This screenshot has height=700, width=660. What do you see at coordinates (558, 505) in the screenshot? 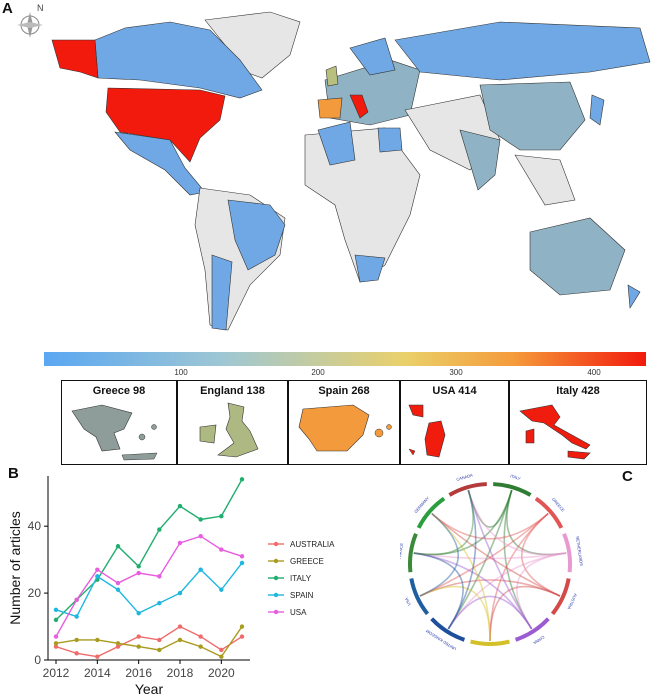
I see `chord-label: GREECE` at bounding box center [558, 505].